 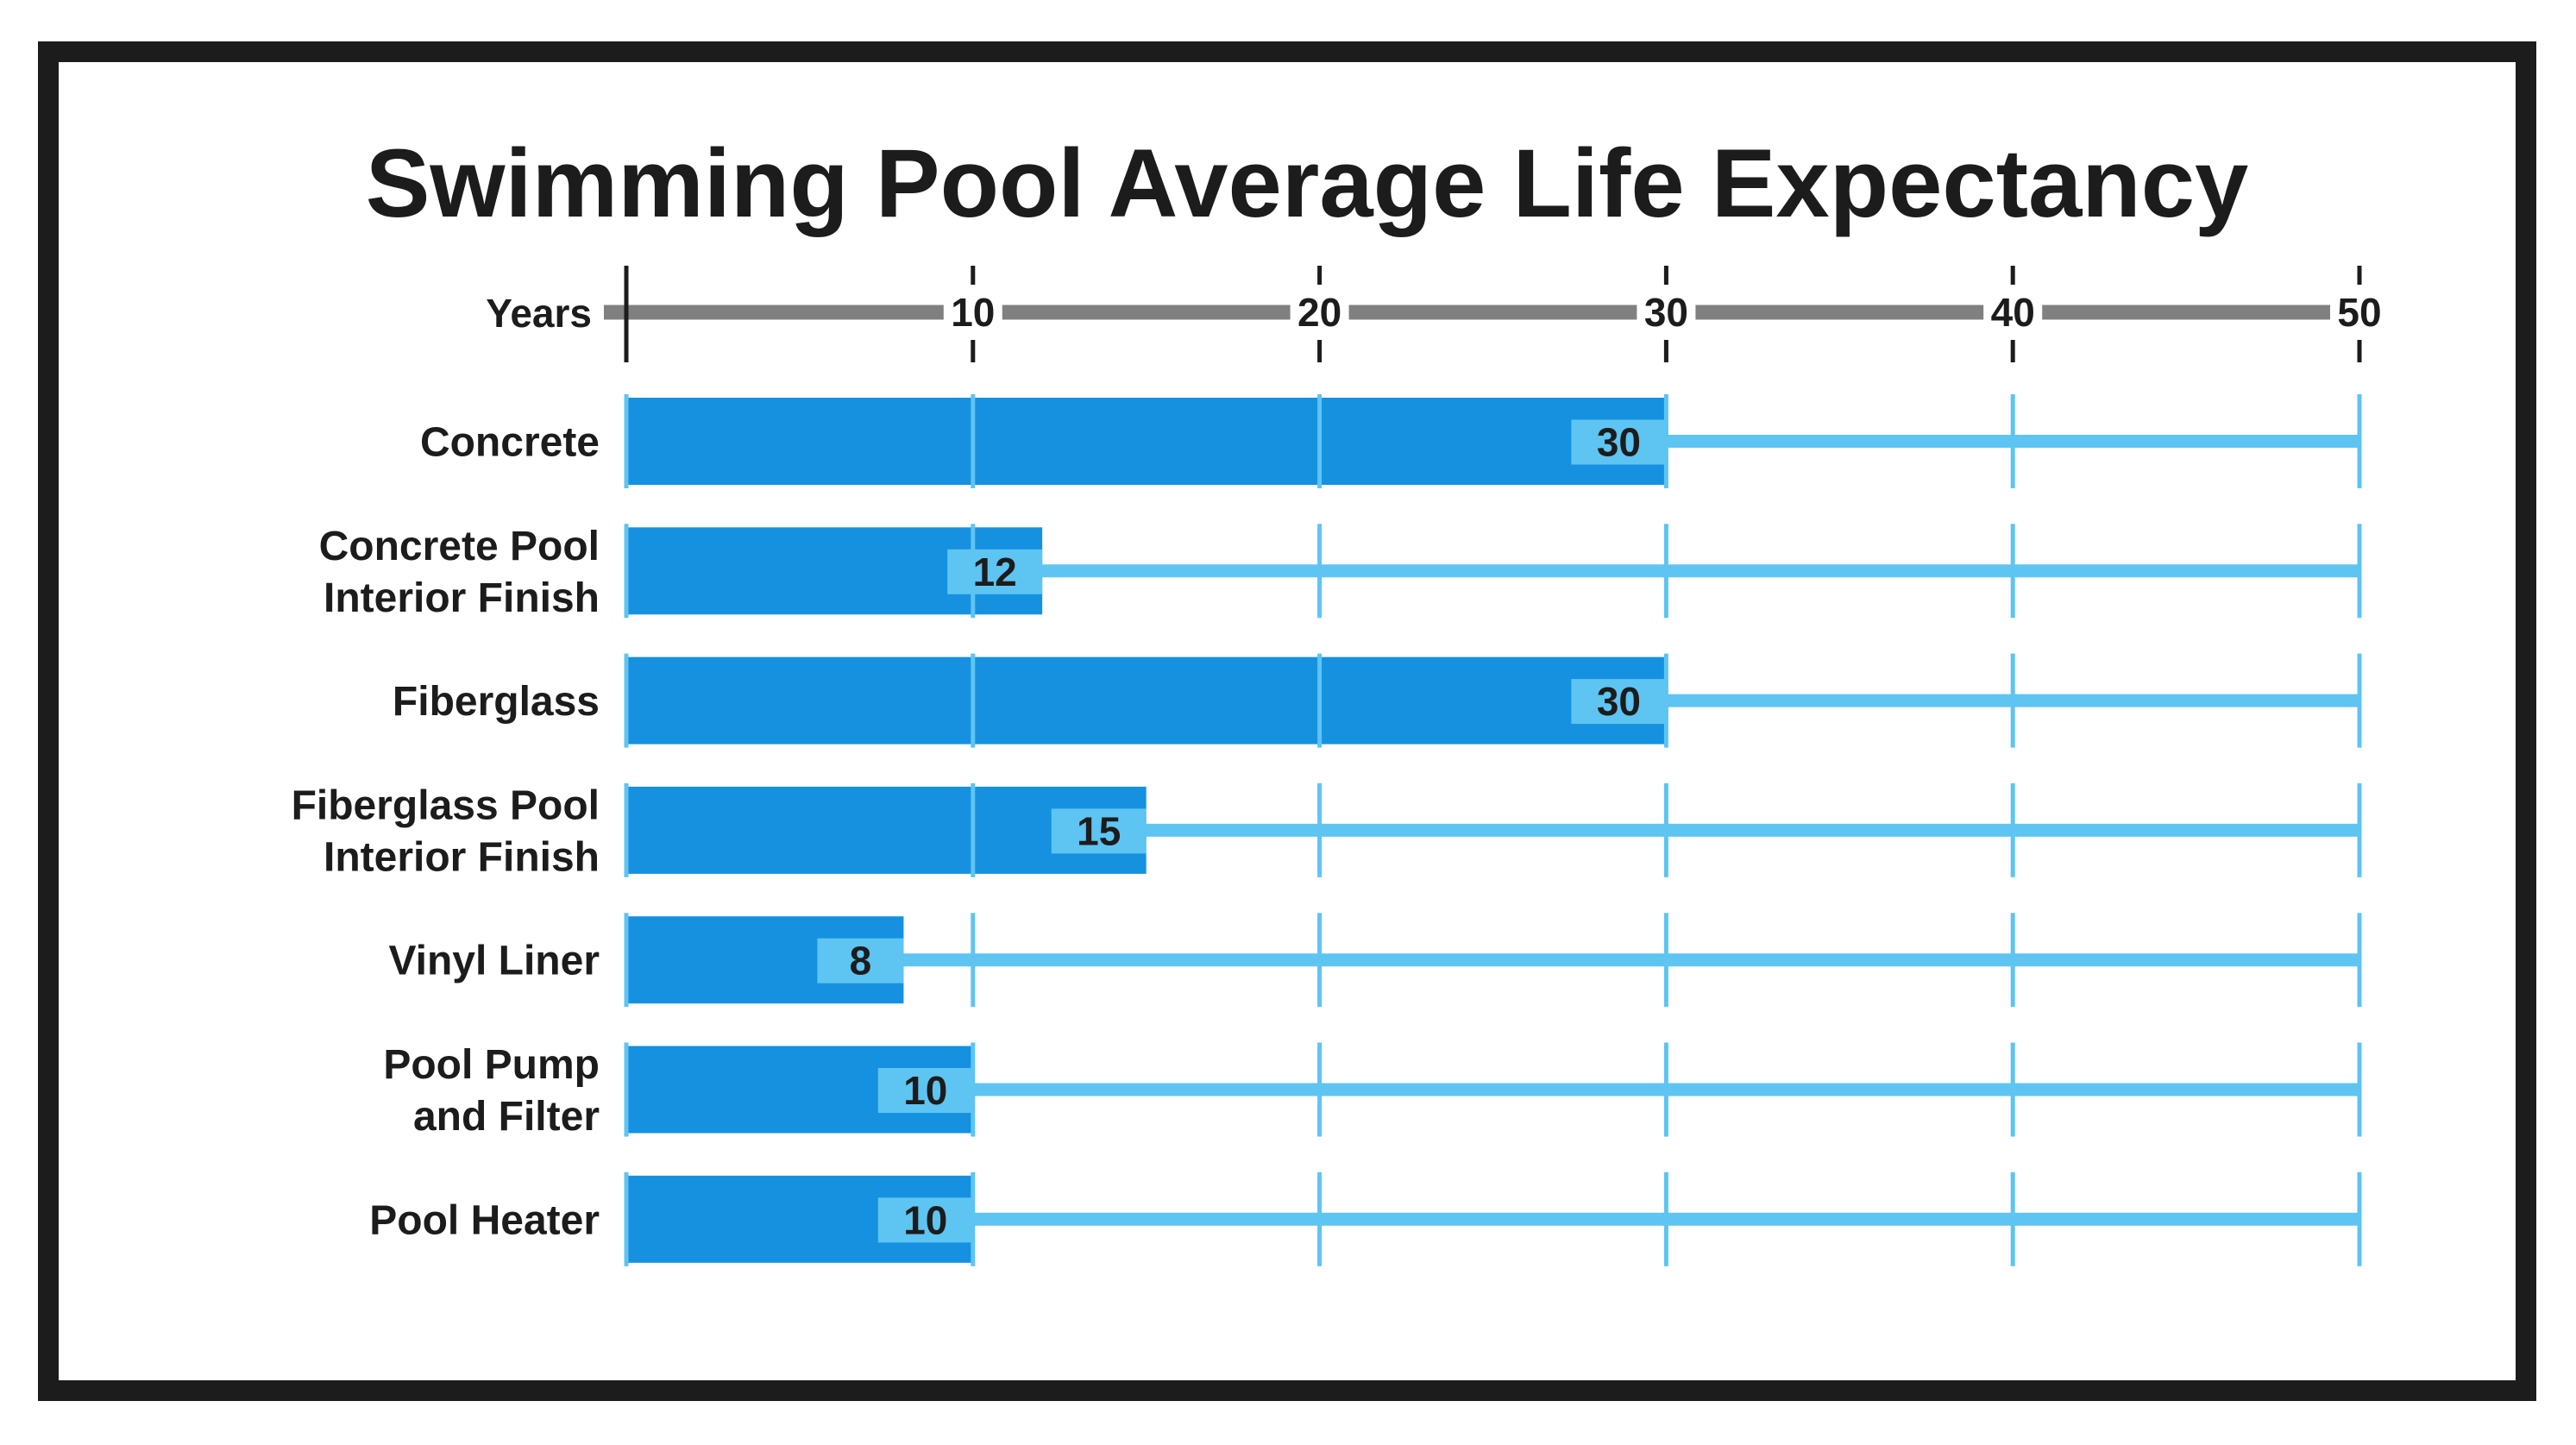 I want to click on data-label: 12, so click(x=995, y=572).